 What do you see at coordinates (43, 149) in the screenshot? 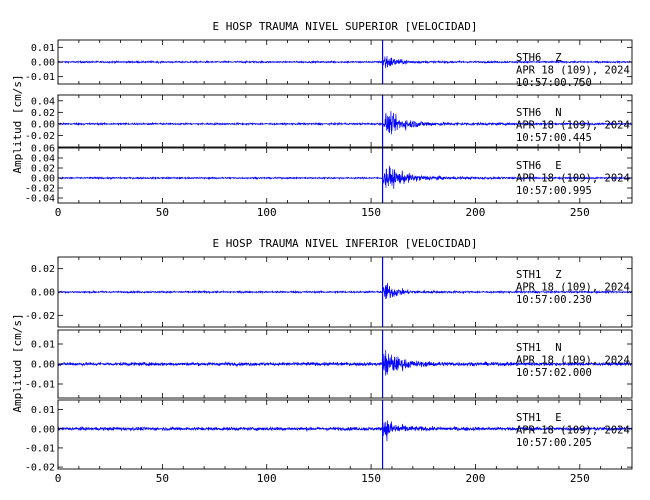
I see `y-tick-label: 0.06` at bounding box center [43, 149].